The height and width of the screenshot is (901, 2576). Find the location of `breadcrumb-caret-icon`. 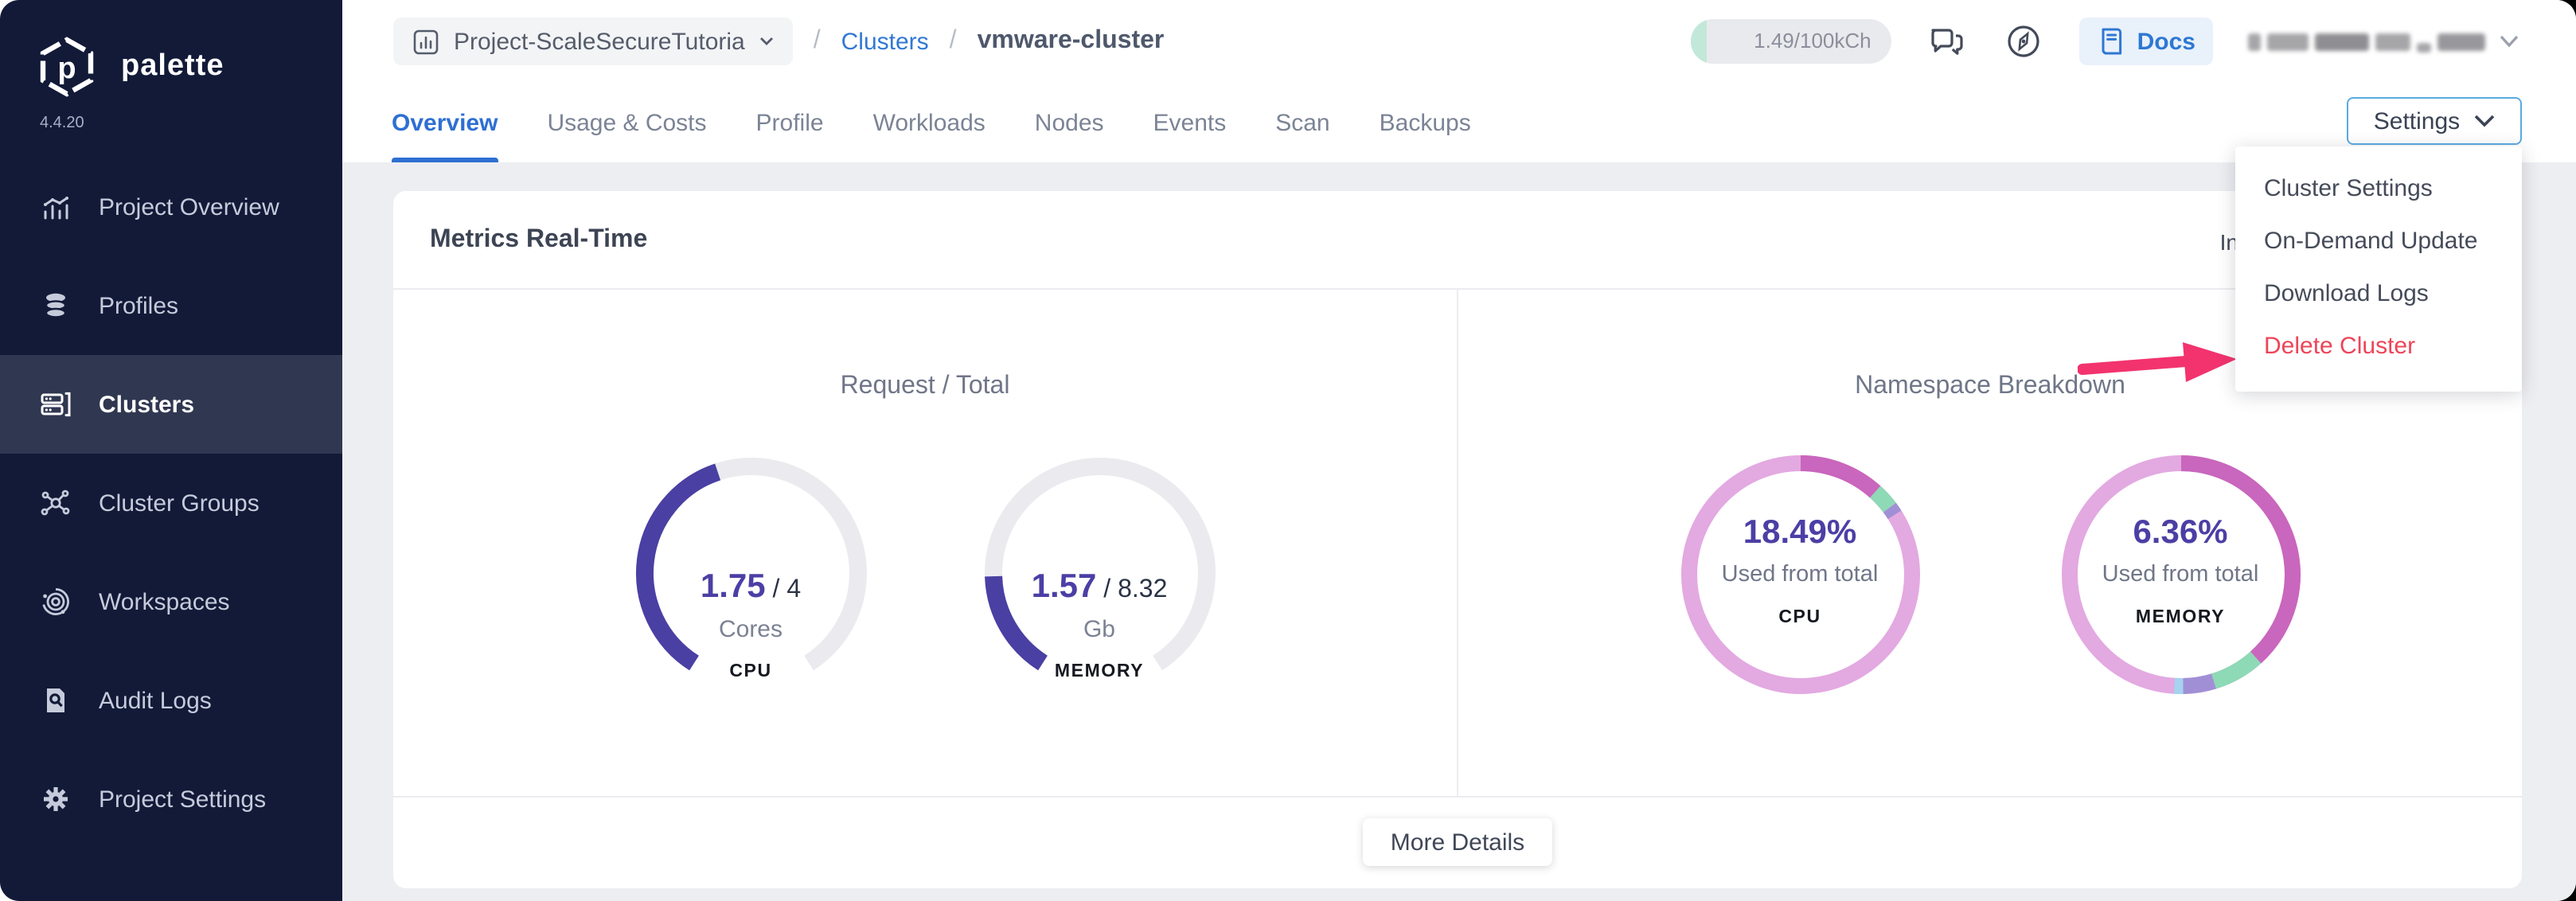

breadcrumb-caret-icon is located at coordinates (766, 41).